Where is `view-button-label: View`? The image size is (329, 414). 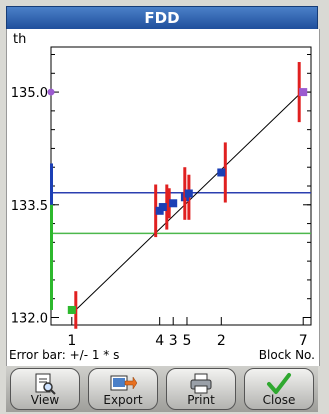
view-button-label: View is located at coordinates (45, 400).